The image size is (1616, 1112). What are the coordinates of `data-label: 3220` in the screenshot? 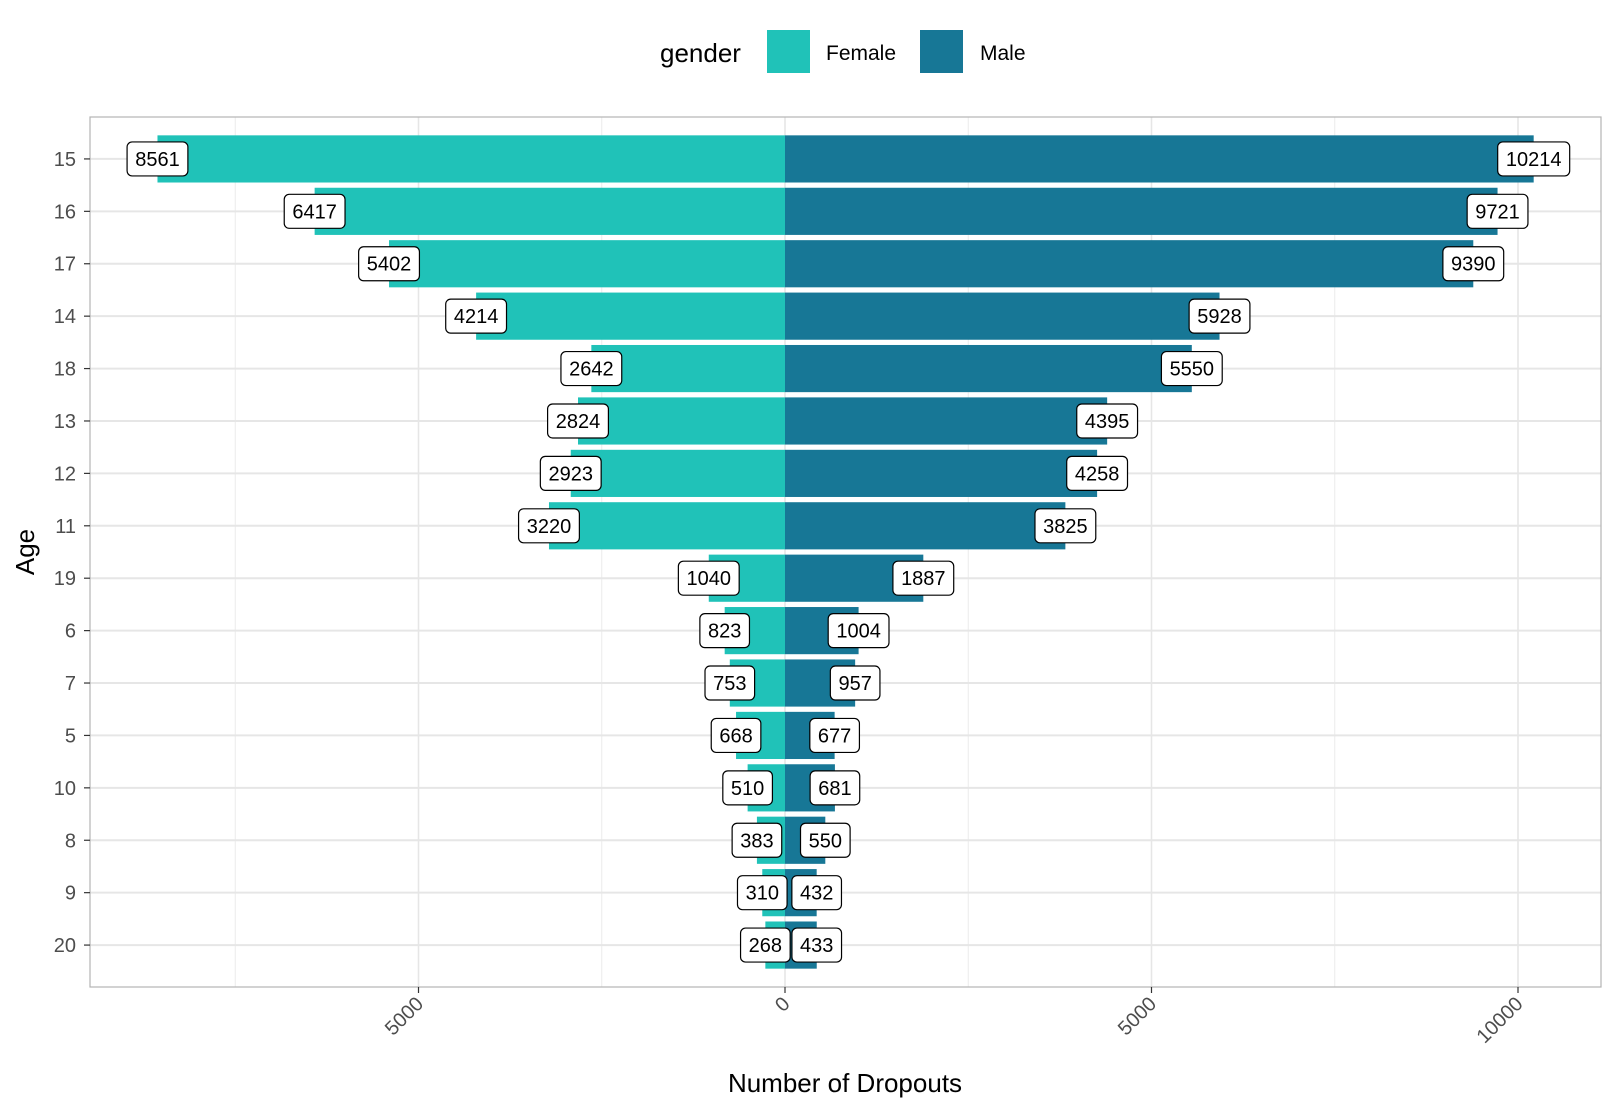 It's located at (549, 527).